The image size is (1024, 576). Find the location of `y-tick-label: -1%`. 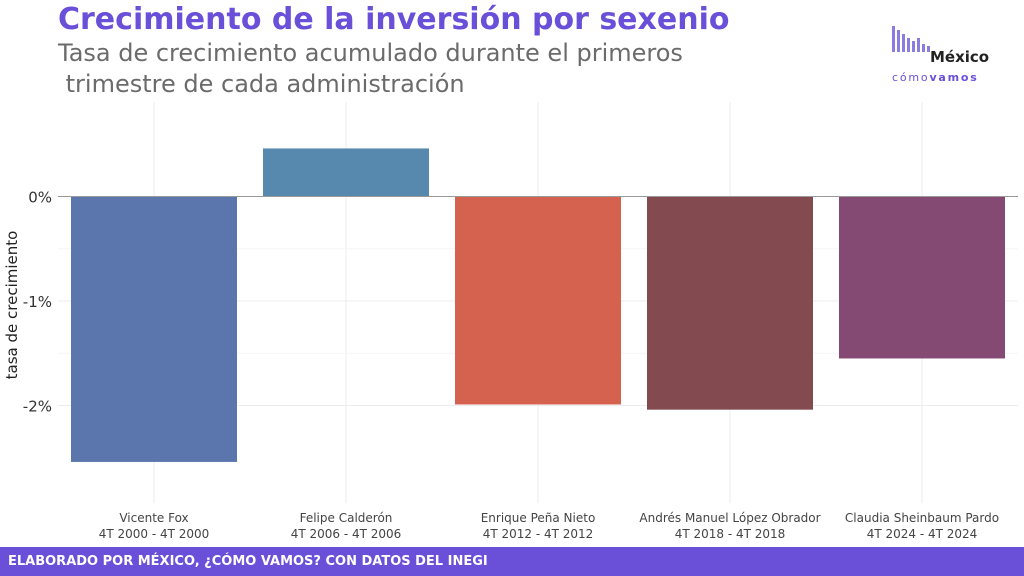

y-tick-label: -1% is located at coordinates (37, 302).